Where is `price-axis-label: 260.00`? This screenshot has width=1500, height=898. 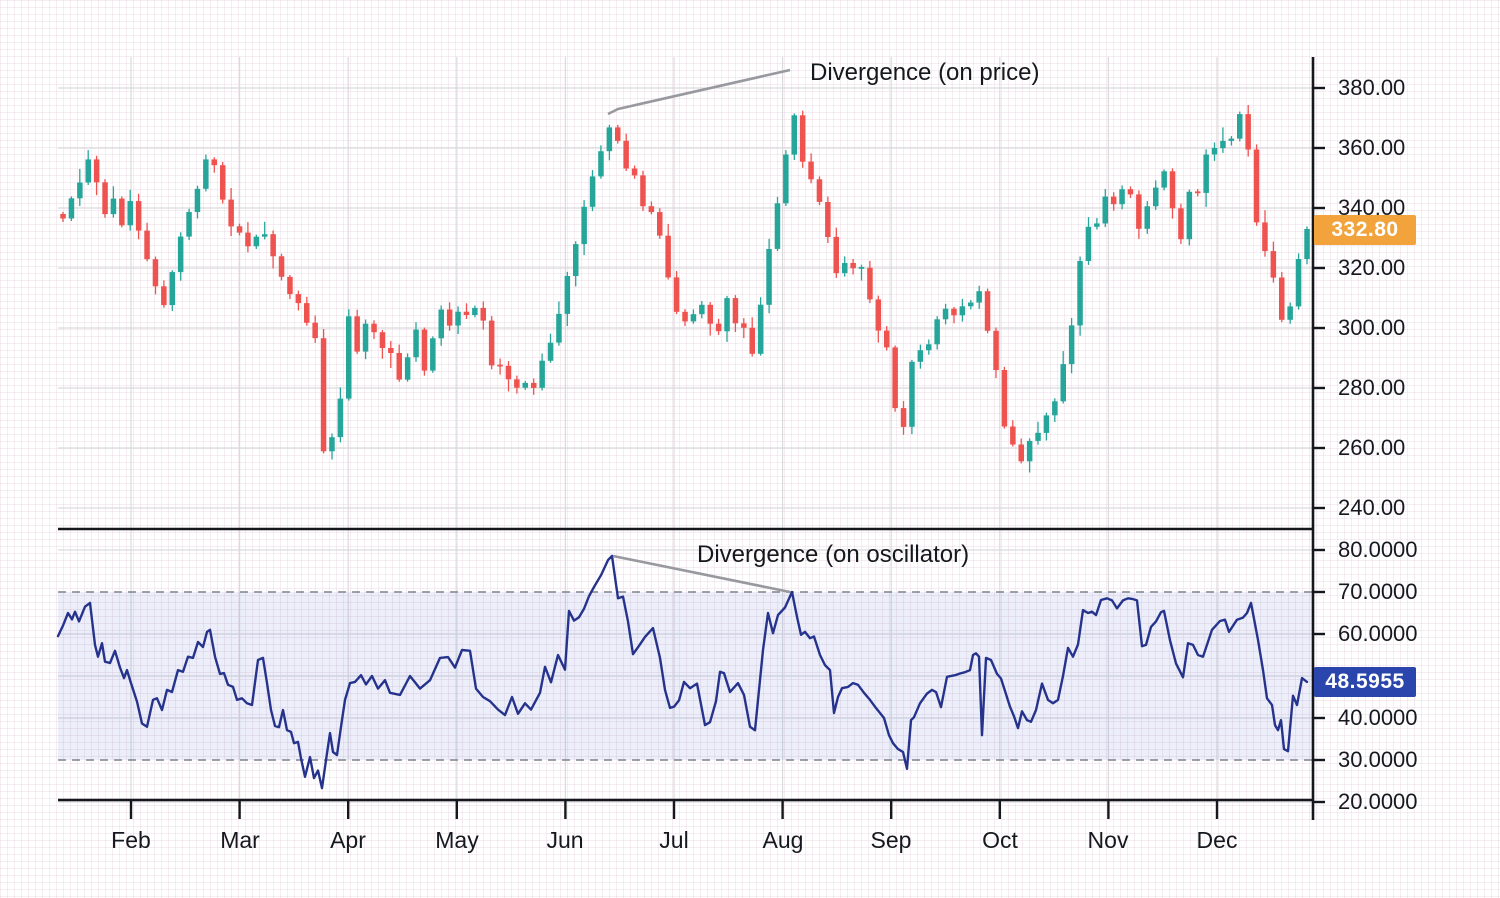 price-axis-label: 260.00 is located at coordinates (1372, 447).